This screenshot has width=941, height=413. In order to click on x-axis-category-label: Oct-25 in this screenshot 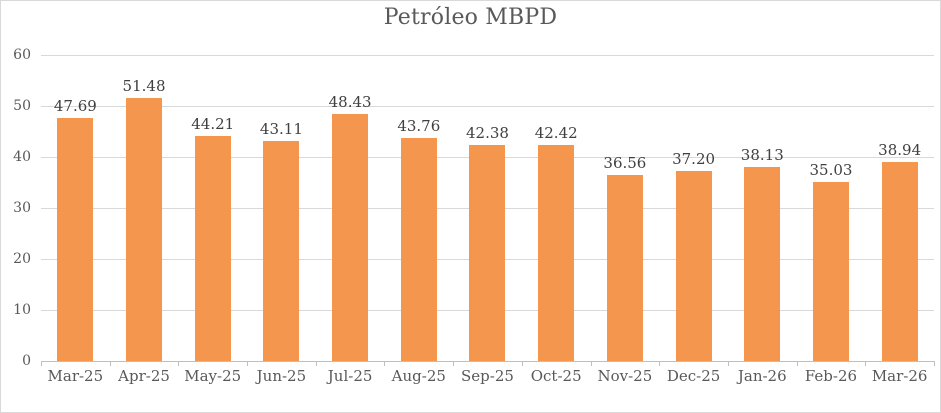, I will do `click(556, 376)`.